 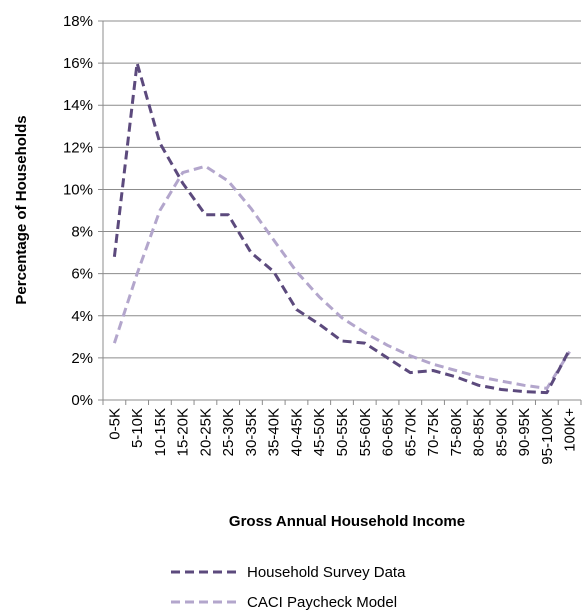 What do you see at coordinates (205, 432) in the screenshot?
I see `x-tick-label: 20-25K` at bounding box center [205, 432].